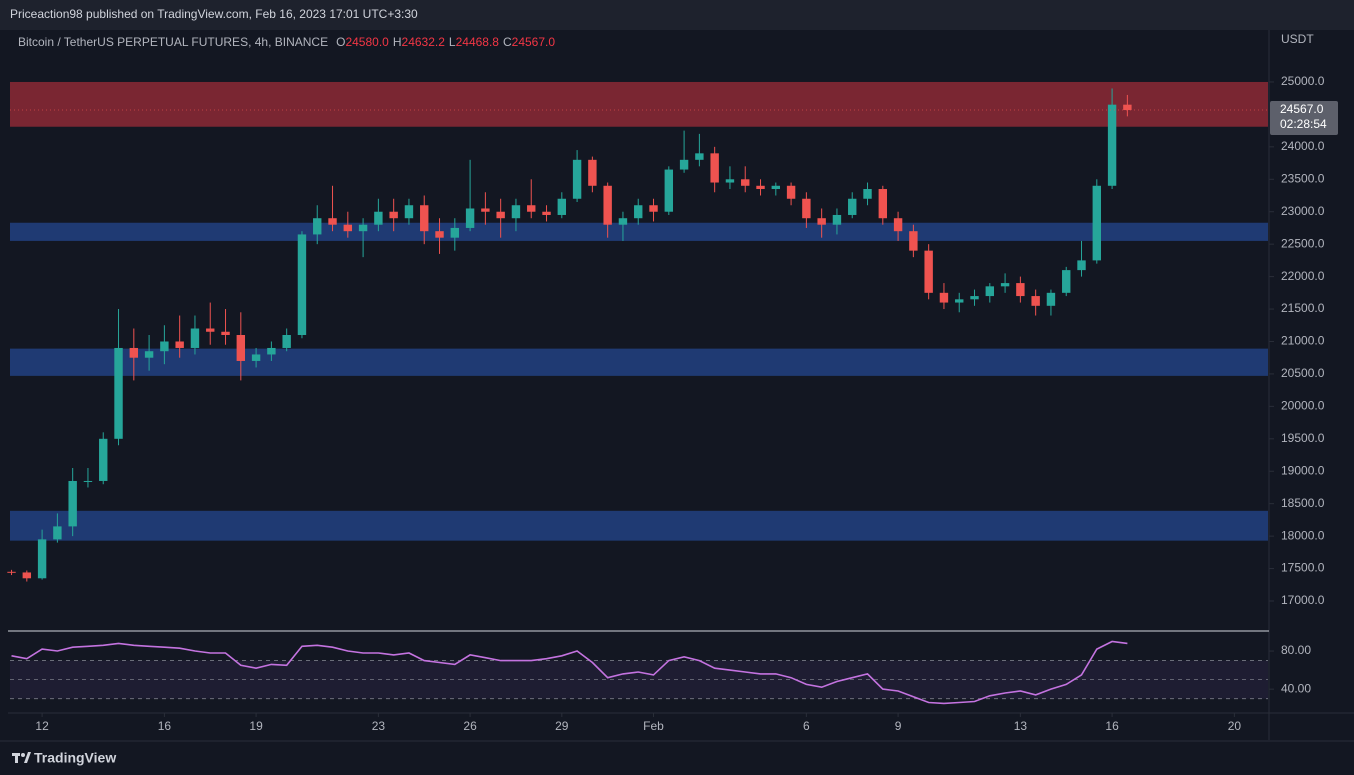 The width and height of the screenshot is (1354, 775). I want to click on x-tick-label: 20, so click(1235, 726).